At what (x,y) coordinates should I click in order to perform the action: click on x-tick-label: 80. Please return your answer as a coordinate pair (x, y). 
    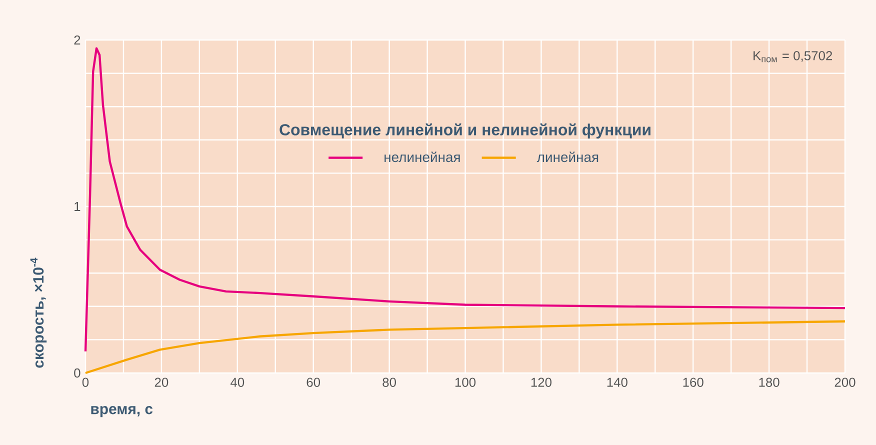
    Looking at the image, I should click on (389, 382).